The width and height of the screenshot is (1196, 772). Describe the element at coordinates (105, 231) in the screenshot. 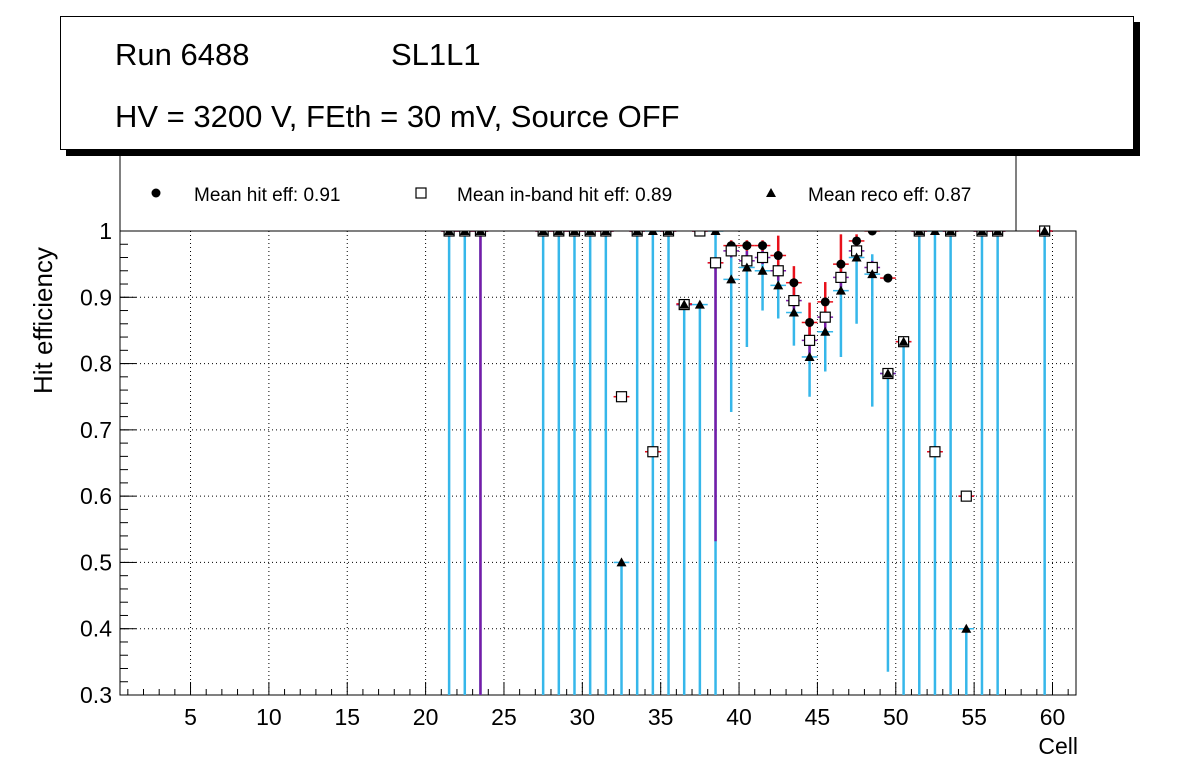

I see `y-tick-label: 1` at that location.